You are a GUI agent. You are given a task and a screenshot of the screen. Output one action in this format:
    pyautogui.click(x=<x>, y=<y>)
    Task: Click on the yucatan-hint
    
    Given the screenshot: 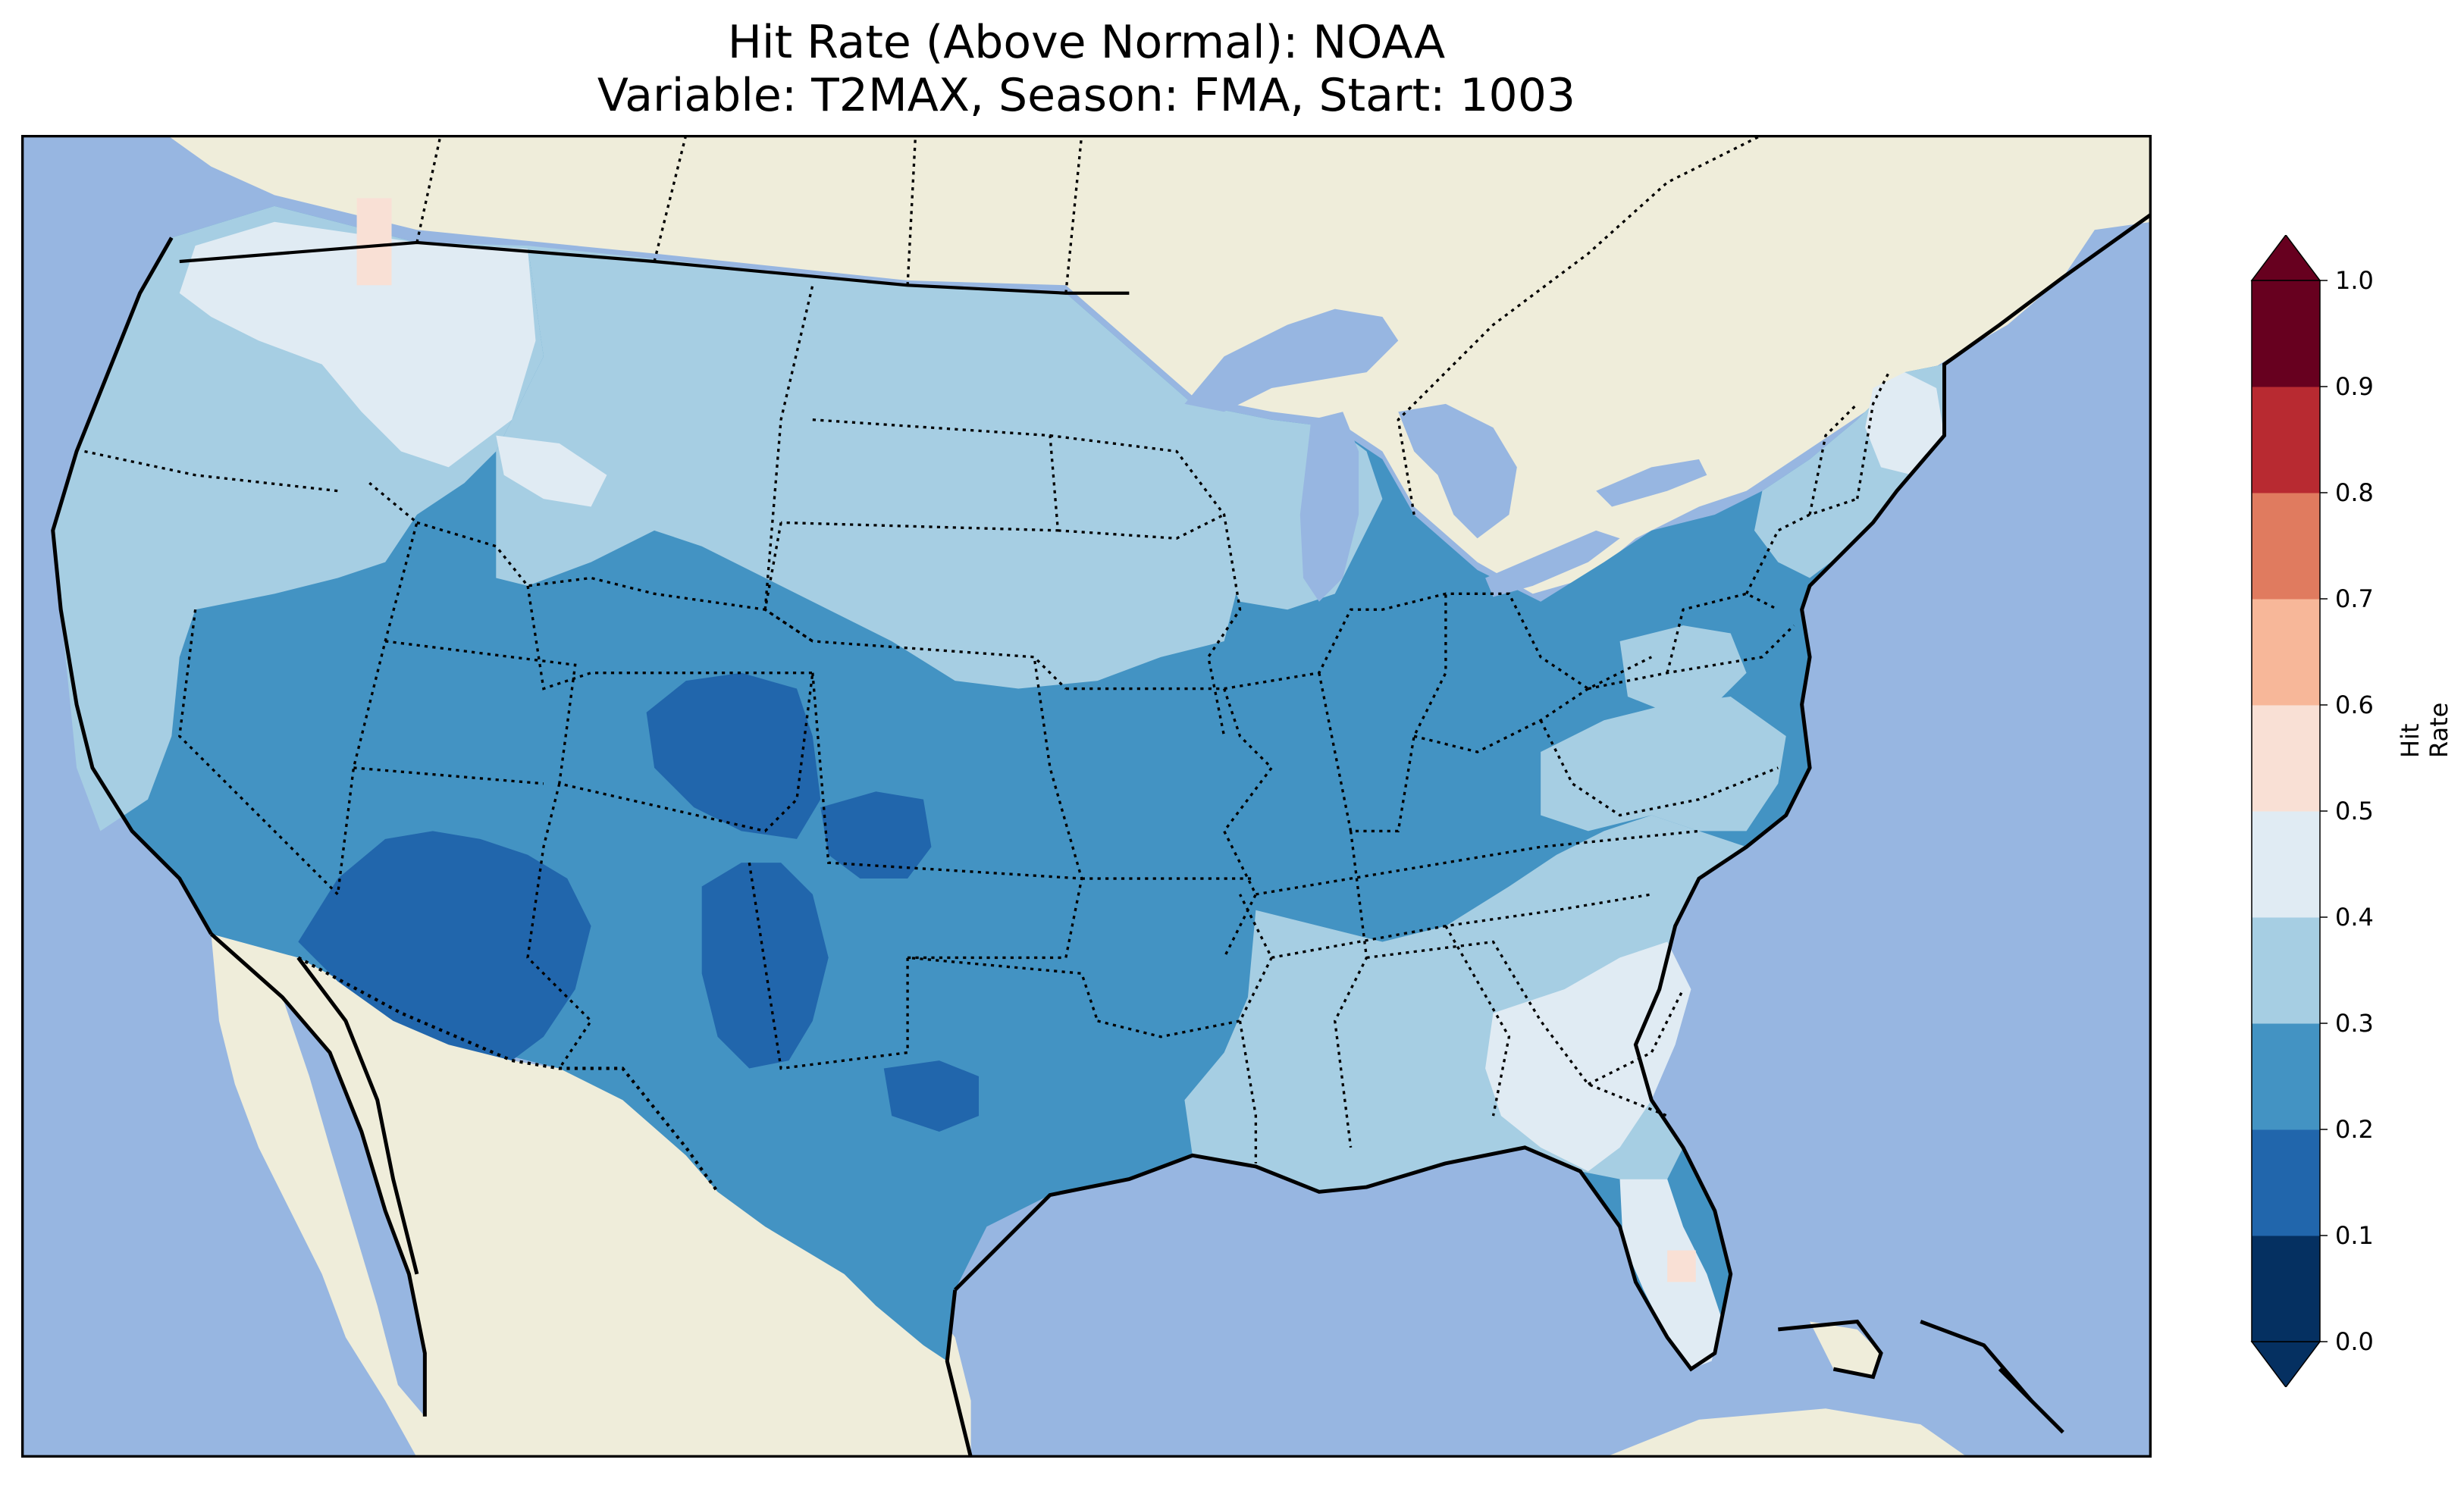 What is the action you would take?
    pyautogui.click(x=1786, y=1433)
    